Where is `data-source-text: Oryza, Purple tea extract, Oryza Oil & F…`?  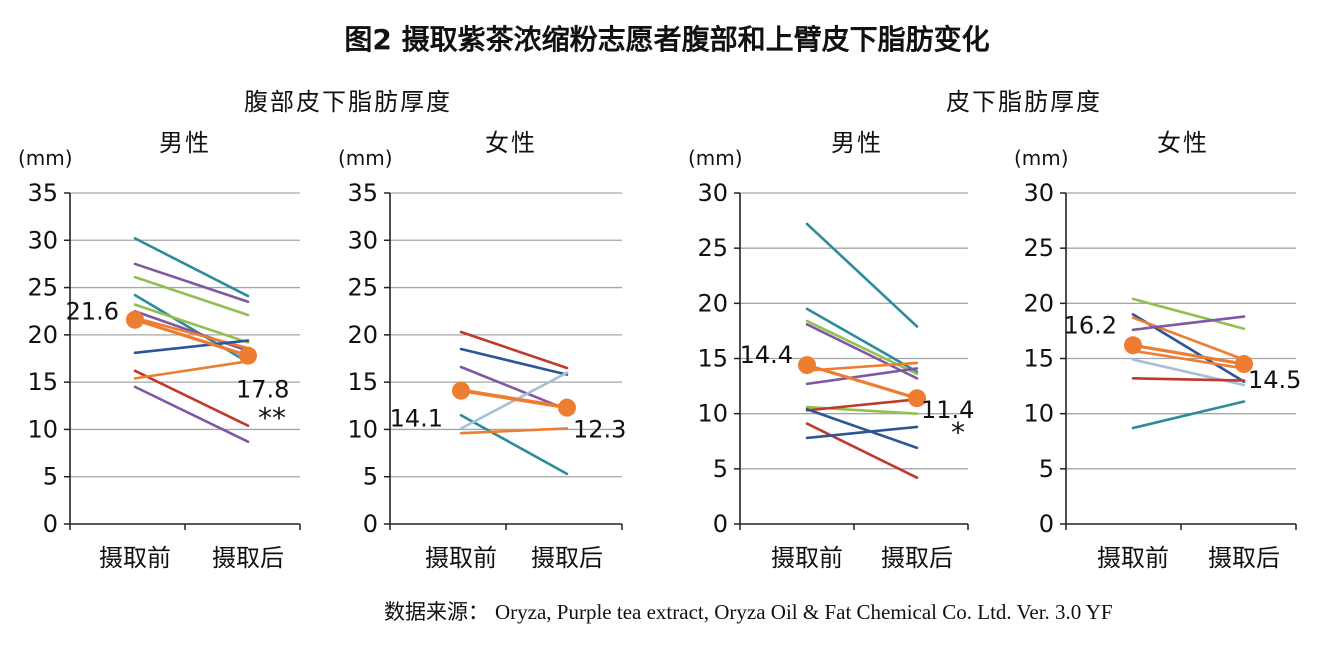
data-source-text: Oryza, Purple tea extract, Oryza Oil & F… is located at coordinates (804, 612).